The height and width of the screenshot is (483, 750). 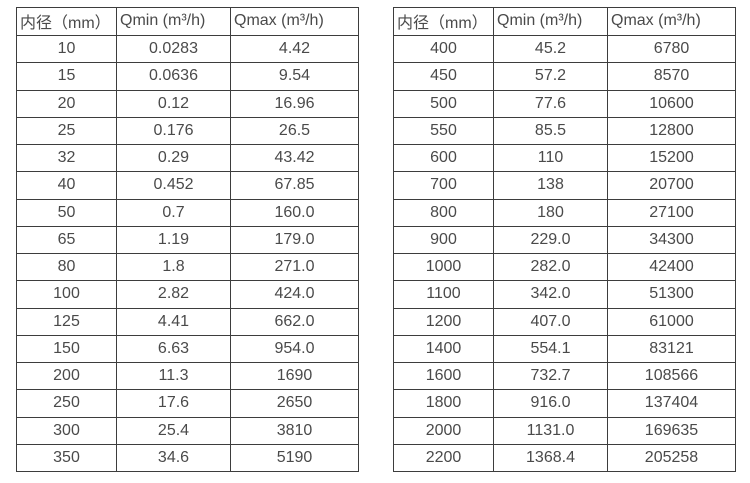 I want to click on table-cell: 100, so click(x=66, y=294).